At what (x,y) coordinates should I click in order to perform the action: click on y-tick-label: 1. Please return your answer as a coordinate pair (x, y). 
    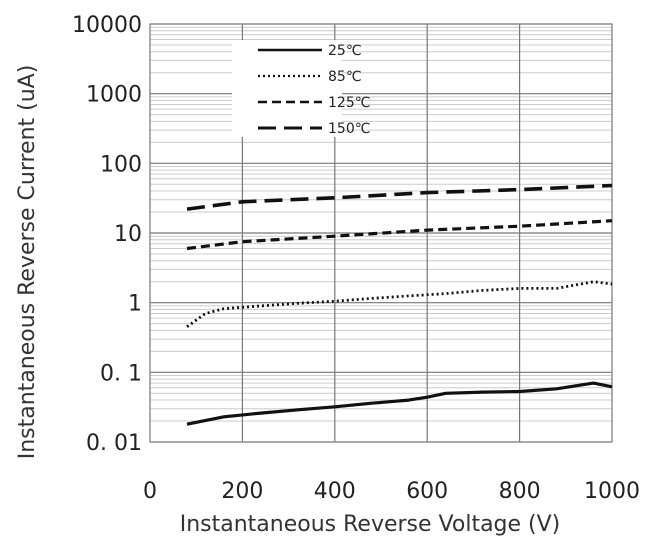
    Looking at the image, I should click on (135, 304).